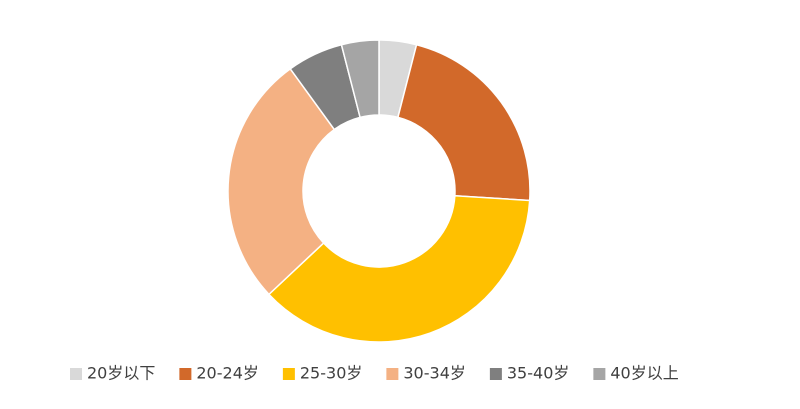  What do you see at coordinates (227, 373) in the screenshot?
I see `legend-label: 20-24岁` at bounding box center [227, 373].